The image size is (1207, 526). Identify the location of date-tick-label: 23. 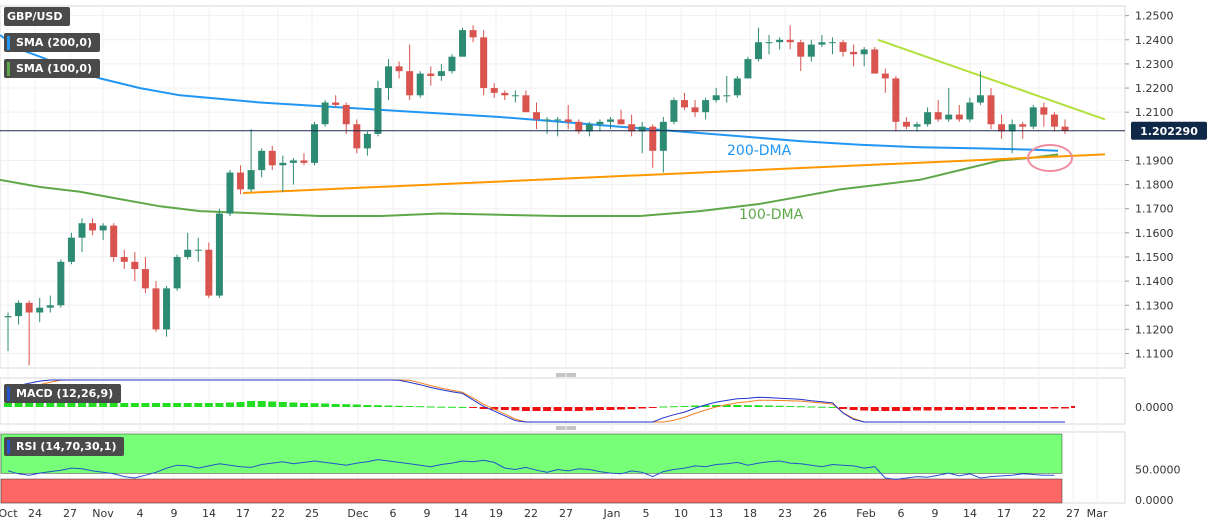
(785, 513).